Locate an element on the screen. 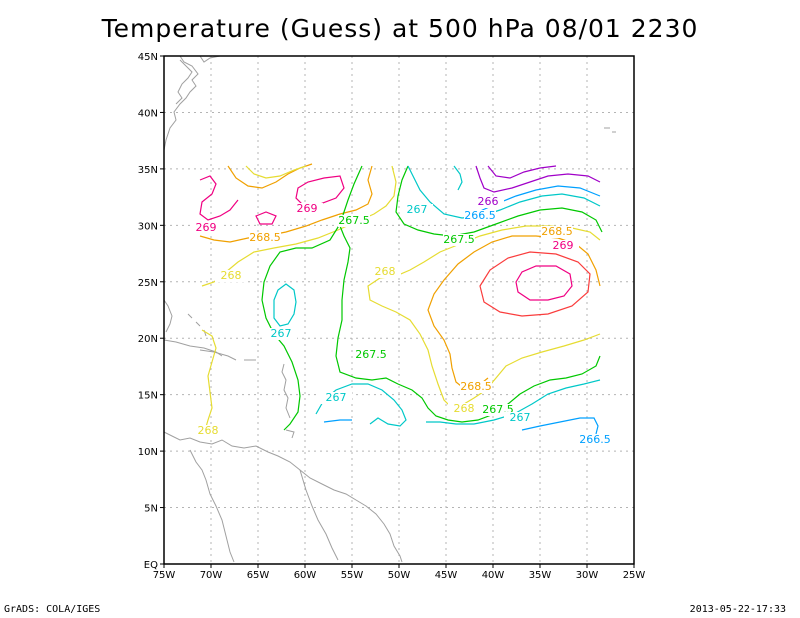 The height and width of the screenshot is (618, 800). contour-label: 266 is located at coordinates (488, 201).